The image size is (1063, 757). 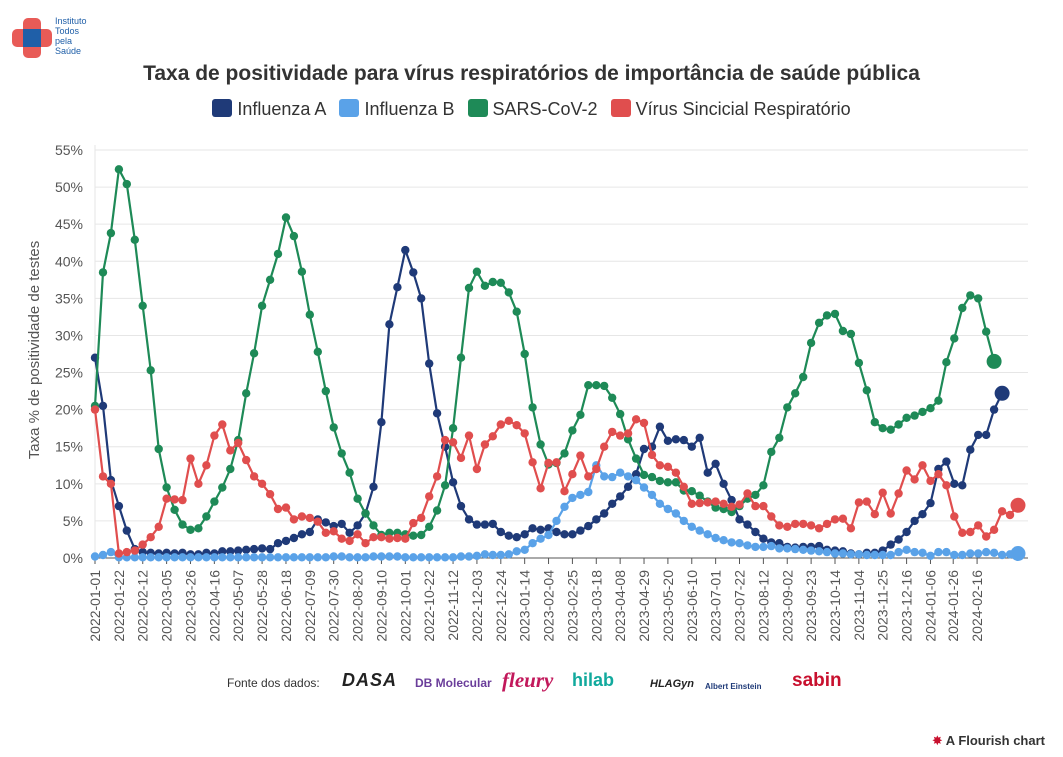 What do you see at coordinates (95, 606) in the screenshot?
I see `x-tick-label: 2022-01-01` at bounding box center [95, 606].